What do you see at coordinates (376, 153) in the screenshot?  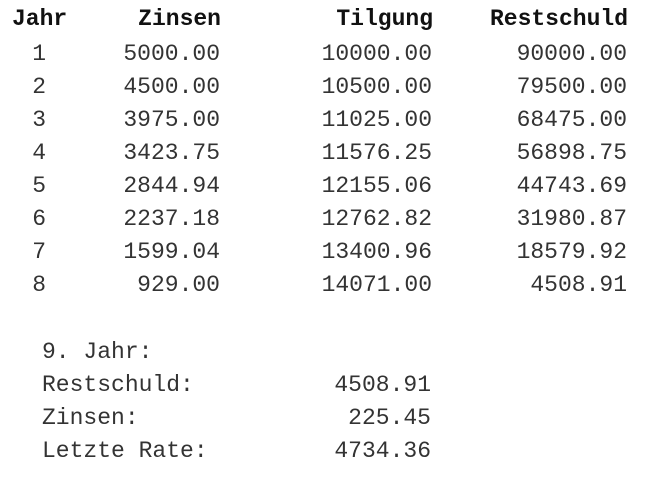 I see `cell-tilgung: 11576.25` at bounding box center [376, 153].